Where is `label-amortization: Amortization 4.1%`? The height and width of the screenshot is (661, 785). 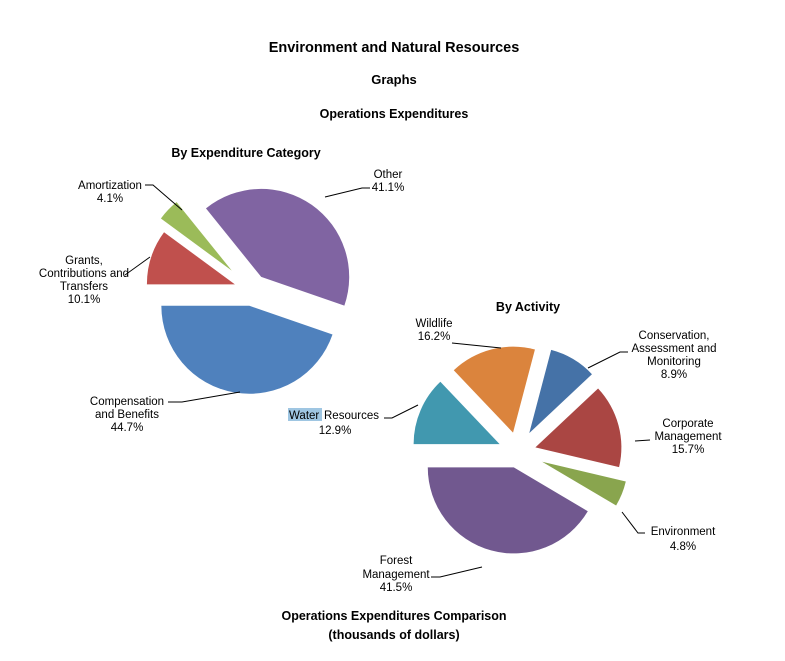 label-amortization: Amortization 4.1% is located at coordinates (130, 195).